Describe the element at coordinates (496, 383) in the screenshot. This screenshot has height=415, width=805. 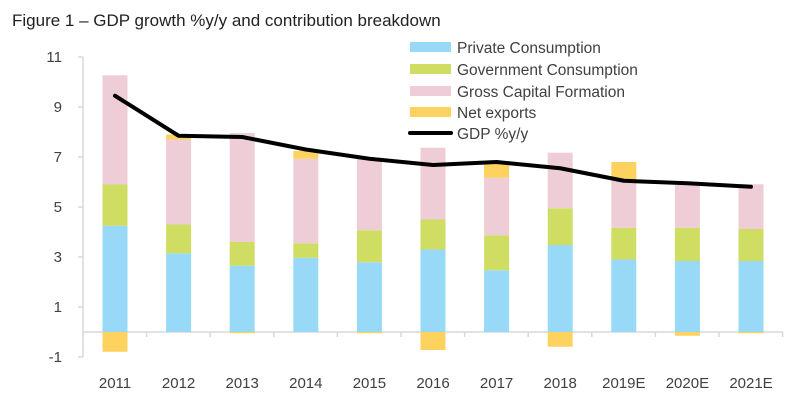
I see `x-tick-label: 2017` at that location.